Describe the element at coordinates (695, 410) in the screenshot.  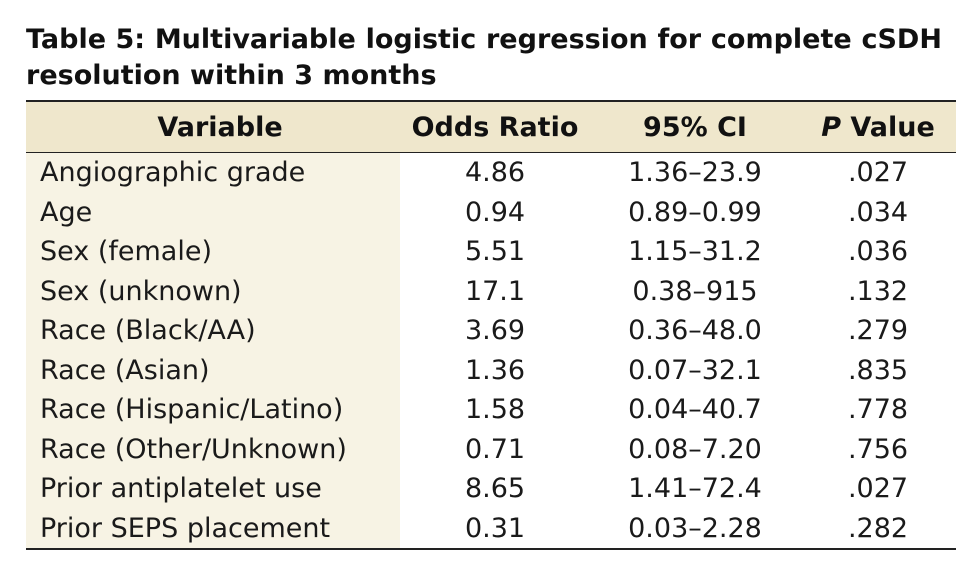
I see `cell-ci: 0.04–40.7` at that location.